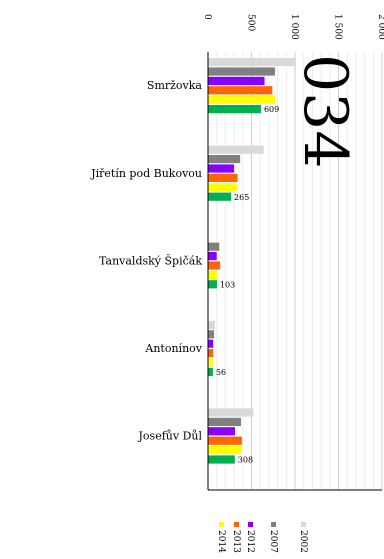 Image resolution: width=384 pixels, height=559 pixels. Describe the element at coordinates (173, 348) in the screenshot. I see `category-label: Antonínov` at that location.